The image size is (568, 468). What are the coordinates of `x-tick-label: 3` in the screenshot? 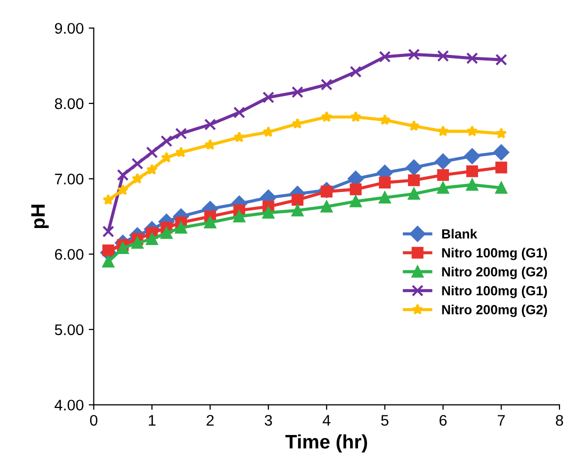 It's located at (268, 420).